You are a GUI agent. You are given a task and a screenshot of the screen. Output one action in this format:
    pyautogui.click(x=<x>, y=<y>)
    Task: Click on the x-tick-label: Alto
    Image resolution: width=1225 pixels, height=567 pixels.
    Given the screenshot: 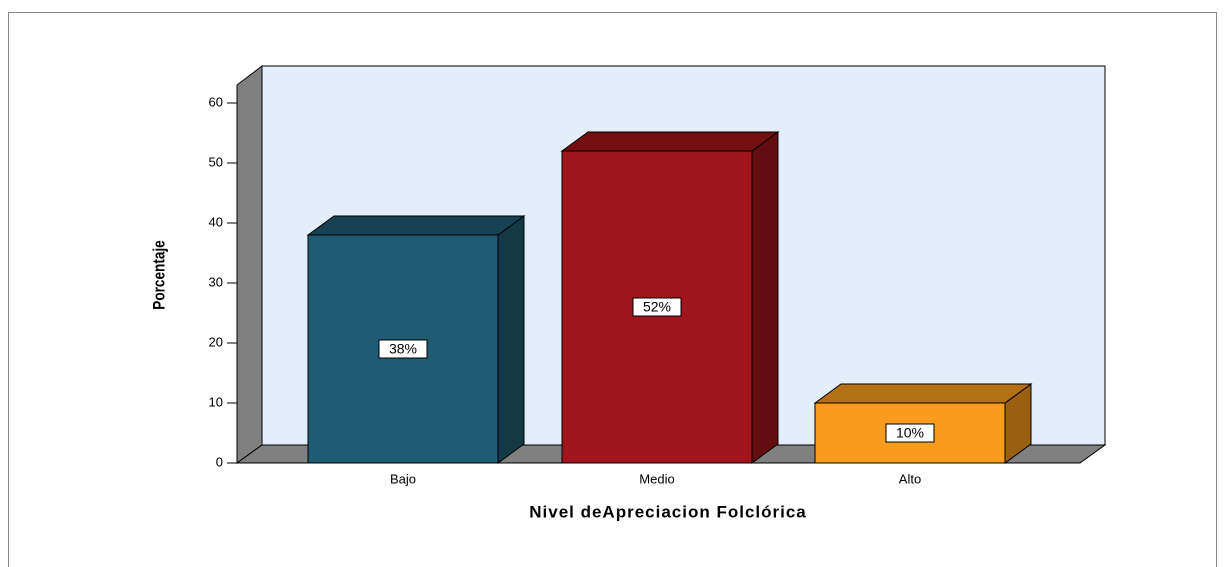 What is the action you would take?
    pyautogui.click(x=910, y=478)
    